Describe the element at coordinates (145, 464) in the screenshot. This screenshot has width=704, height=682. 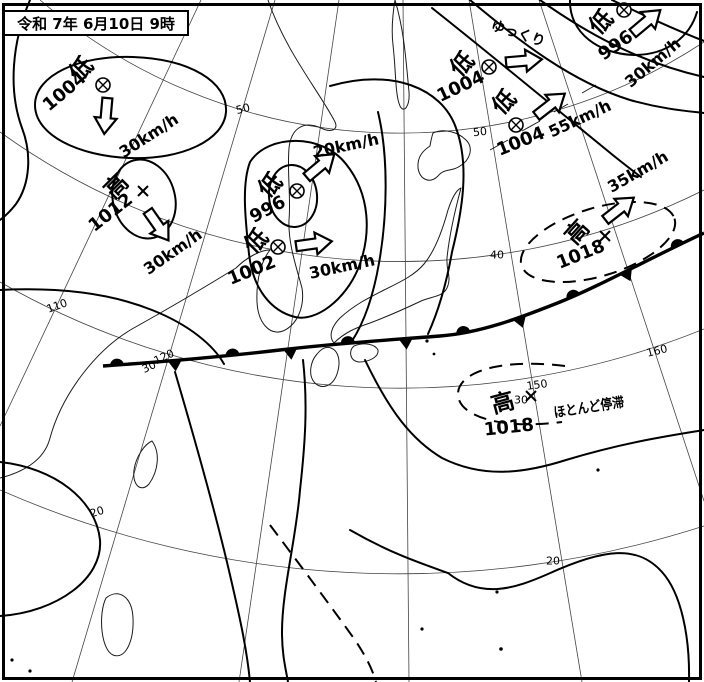
I see `coastline-taiwan` at that location.